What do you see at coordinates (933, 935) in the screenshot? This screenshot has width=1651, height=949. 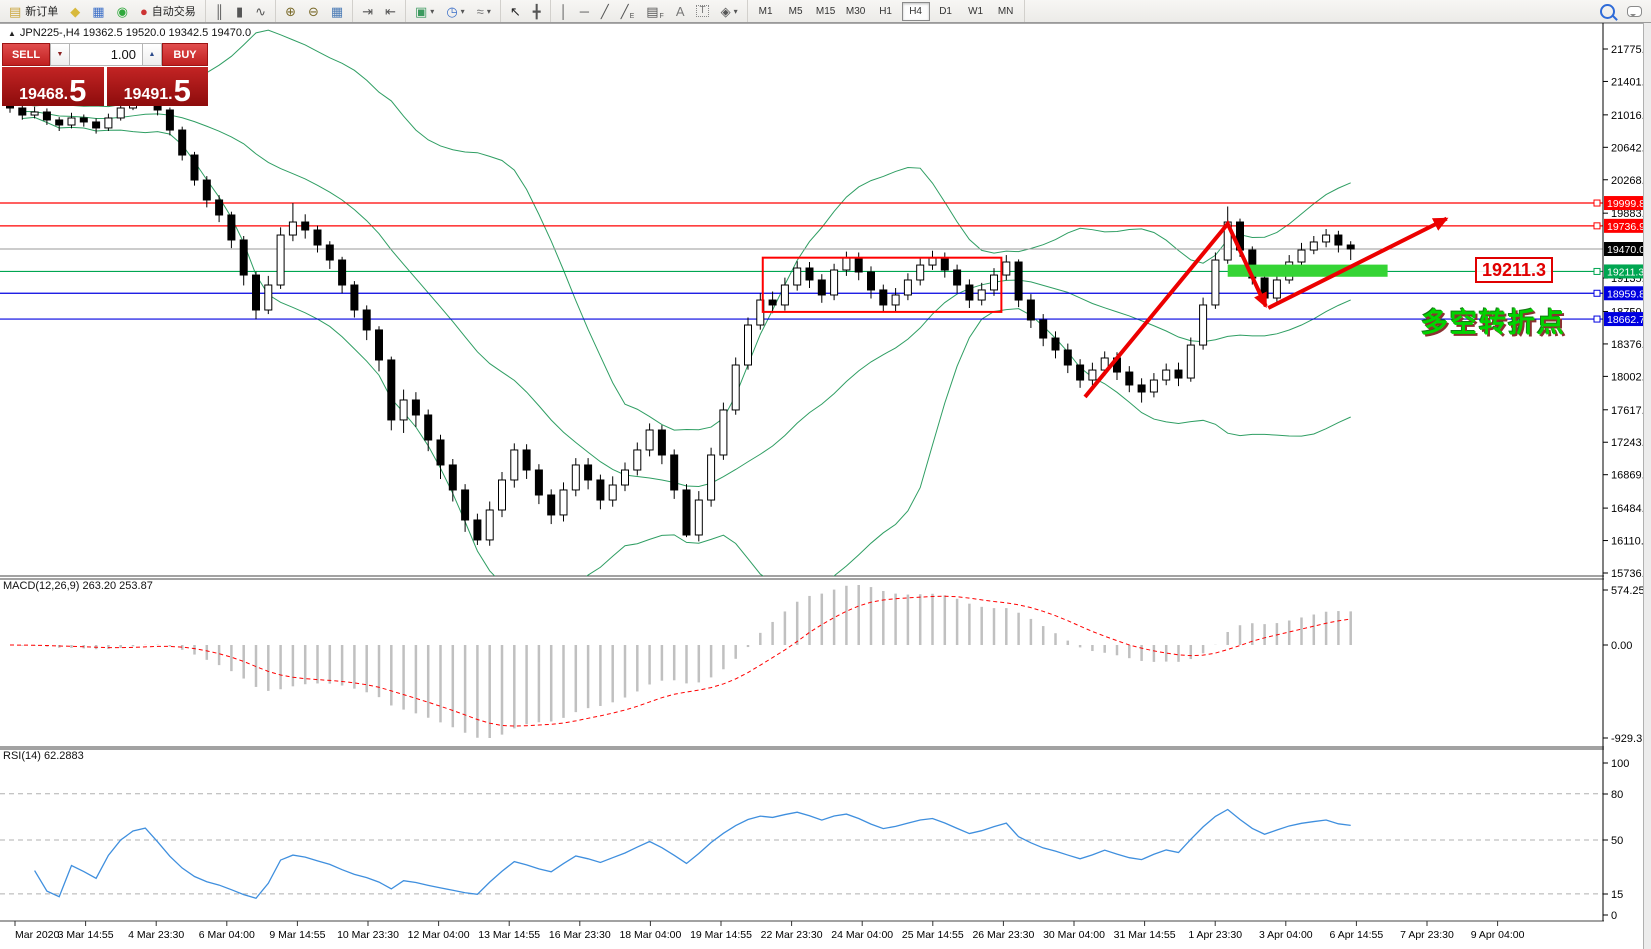 I see `svg-text: 25 Mar 14:55` at bounding box center [933, 935].